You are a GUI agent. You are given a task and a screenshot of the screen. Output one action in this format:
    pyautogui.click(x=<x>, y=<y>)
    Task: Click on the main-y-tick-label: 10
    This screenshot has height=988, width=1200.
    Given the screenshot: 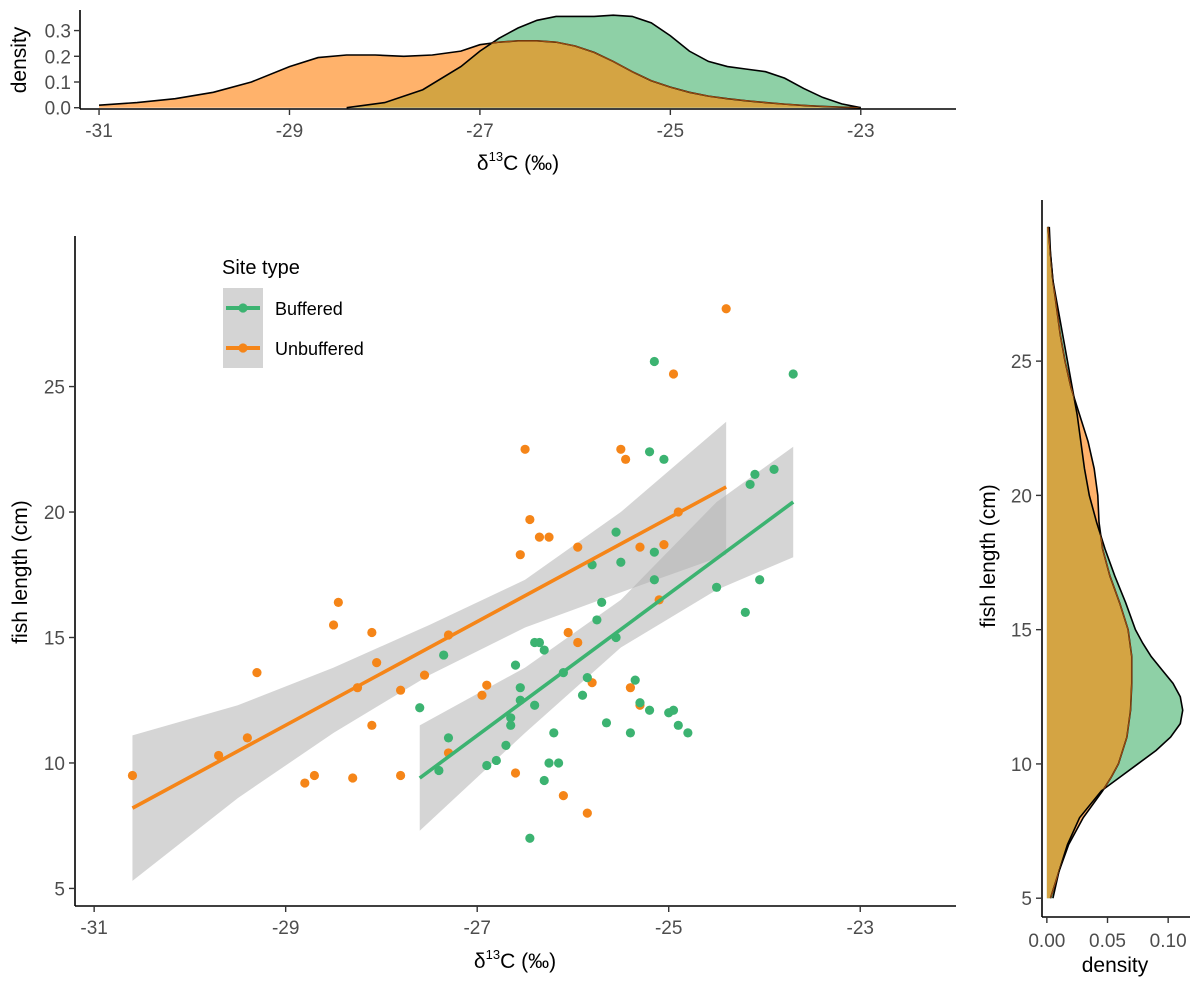 What is the action you would take?
    pyautogui.click(x=54, y=764)
    